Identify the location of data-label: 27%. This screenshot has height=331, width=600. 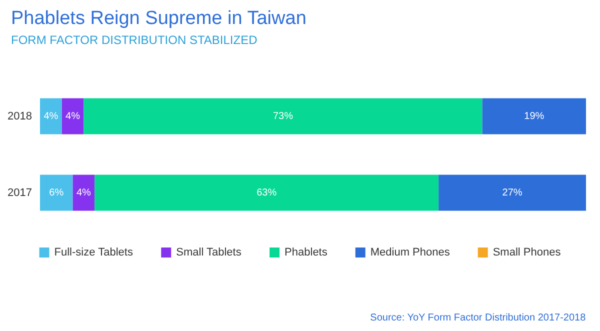
(512, 192).